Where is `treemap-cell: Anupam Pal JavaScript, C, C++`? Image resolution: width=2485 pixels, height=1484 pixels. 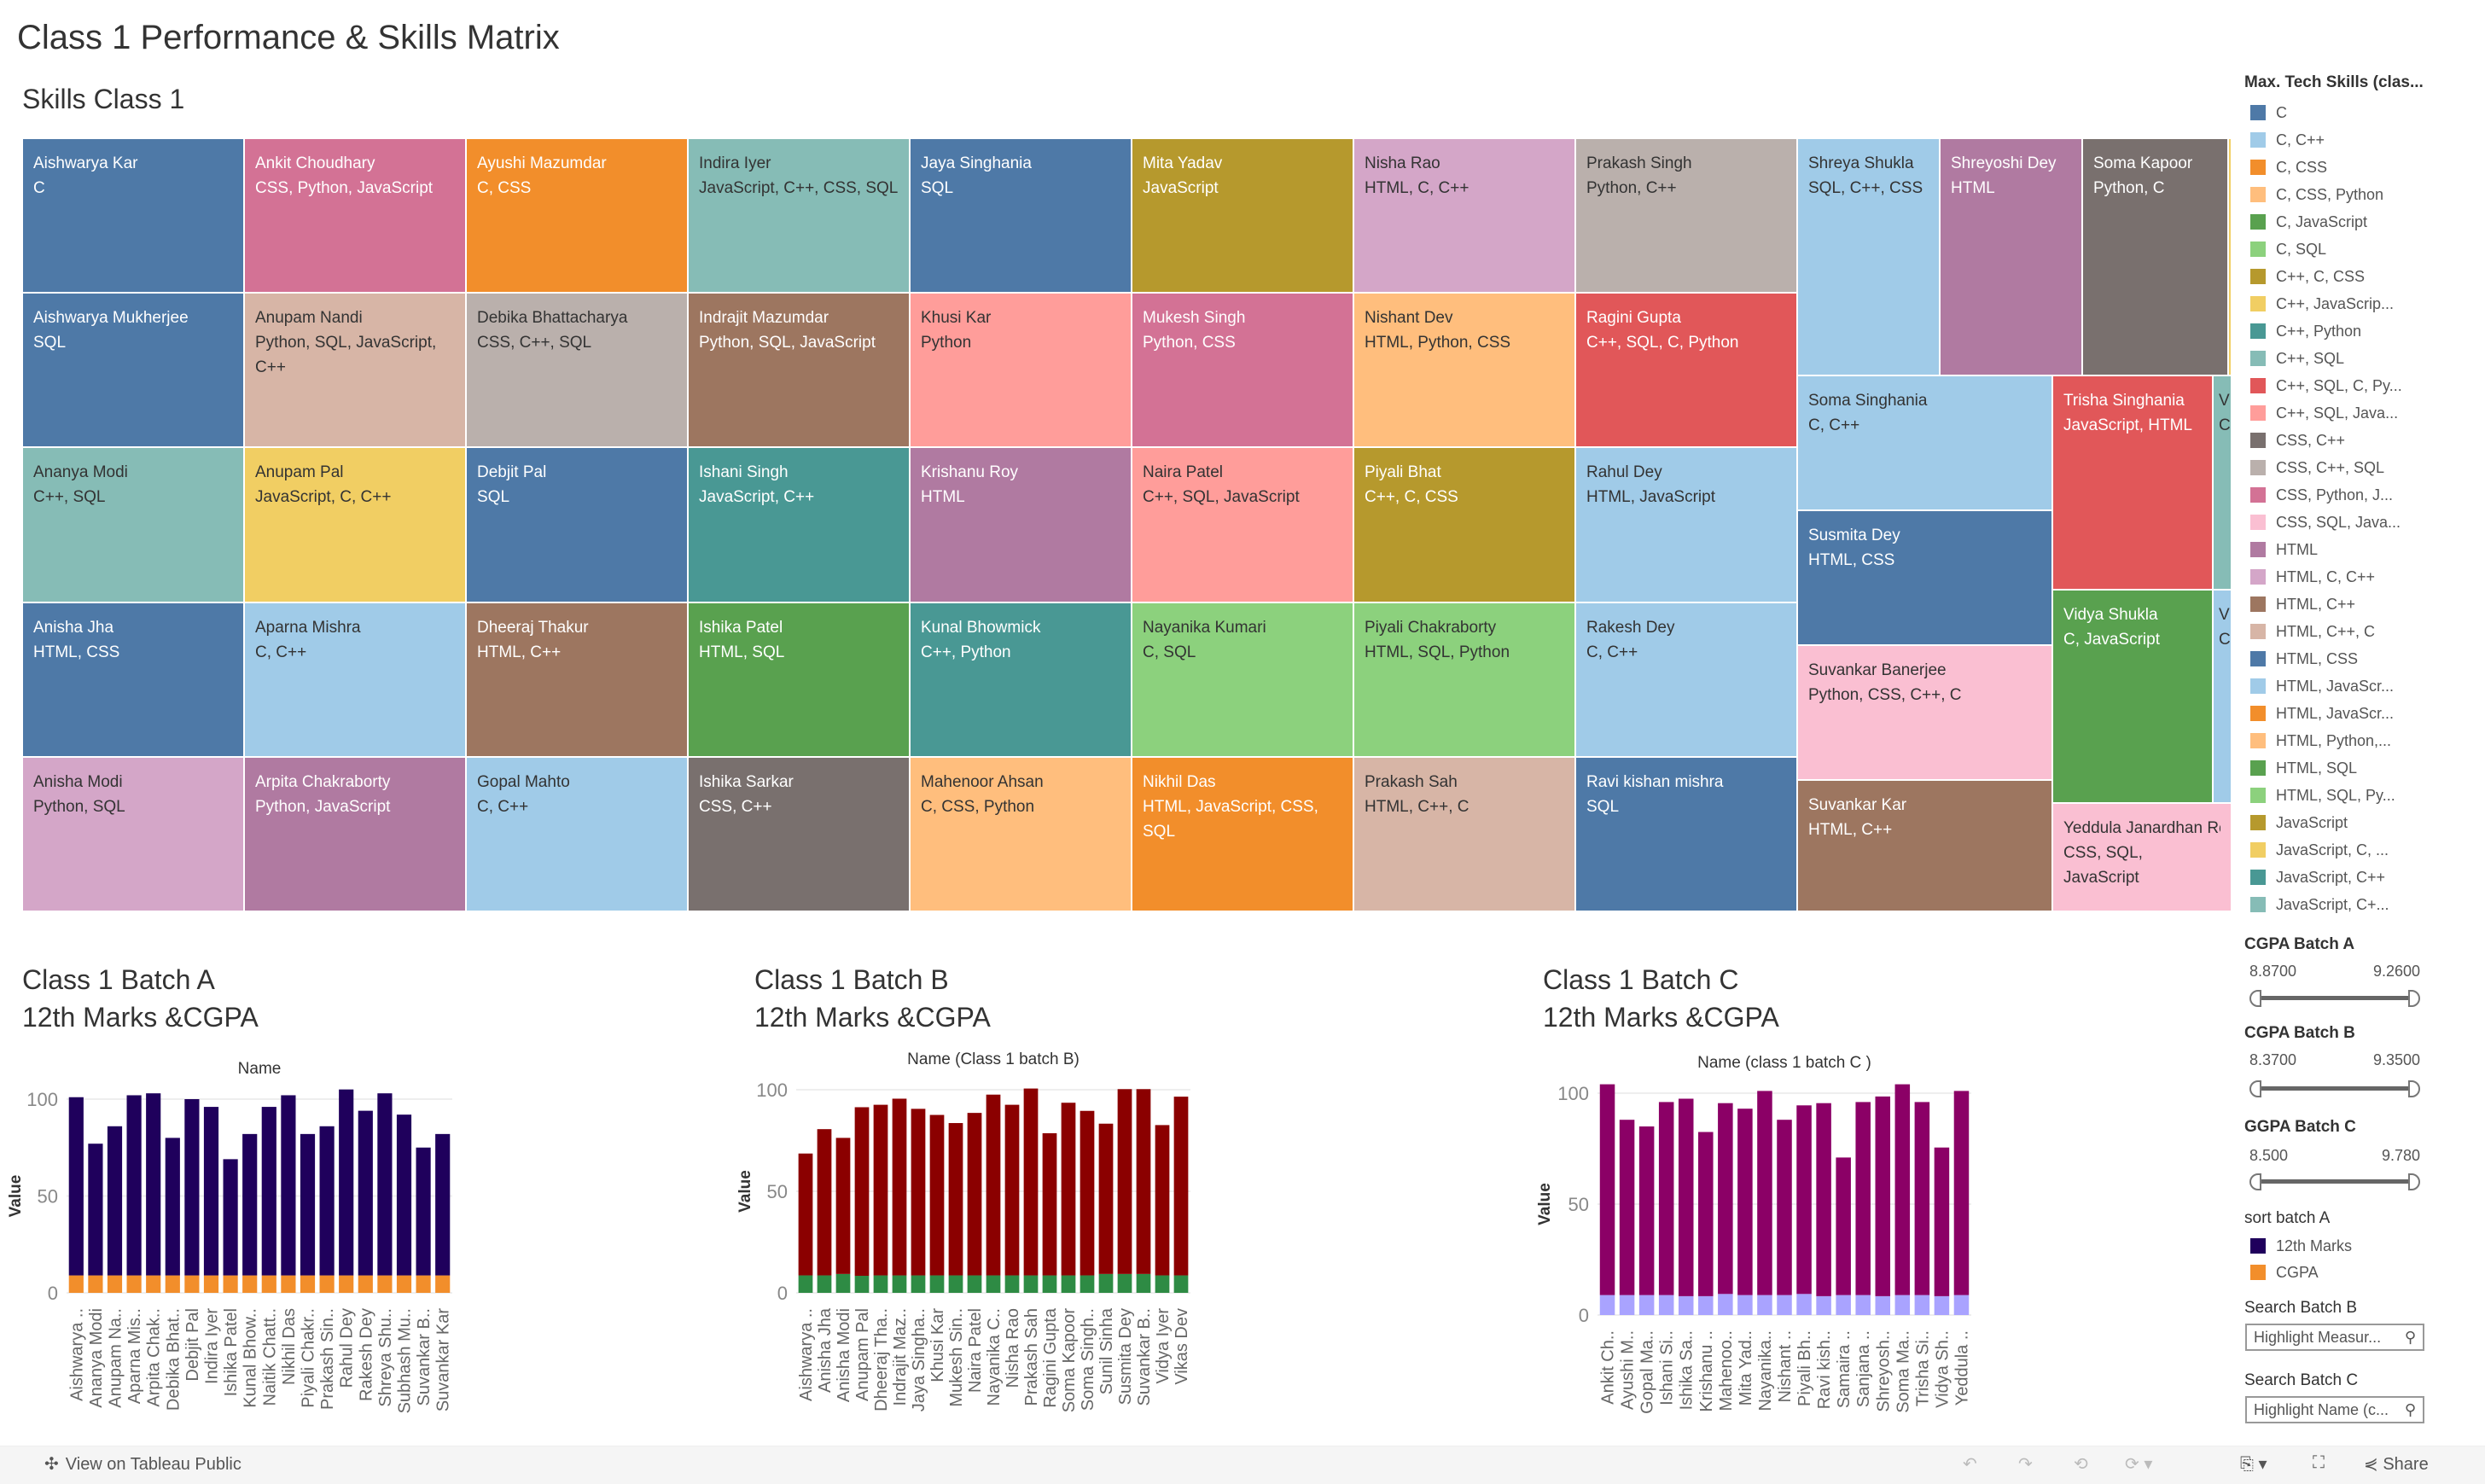
treemap-cell: Anupam Pal JavaScript, C, C++ is located at coordinates (355, 525).